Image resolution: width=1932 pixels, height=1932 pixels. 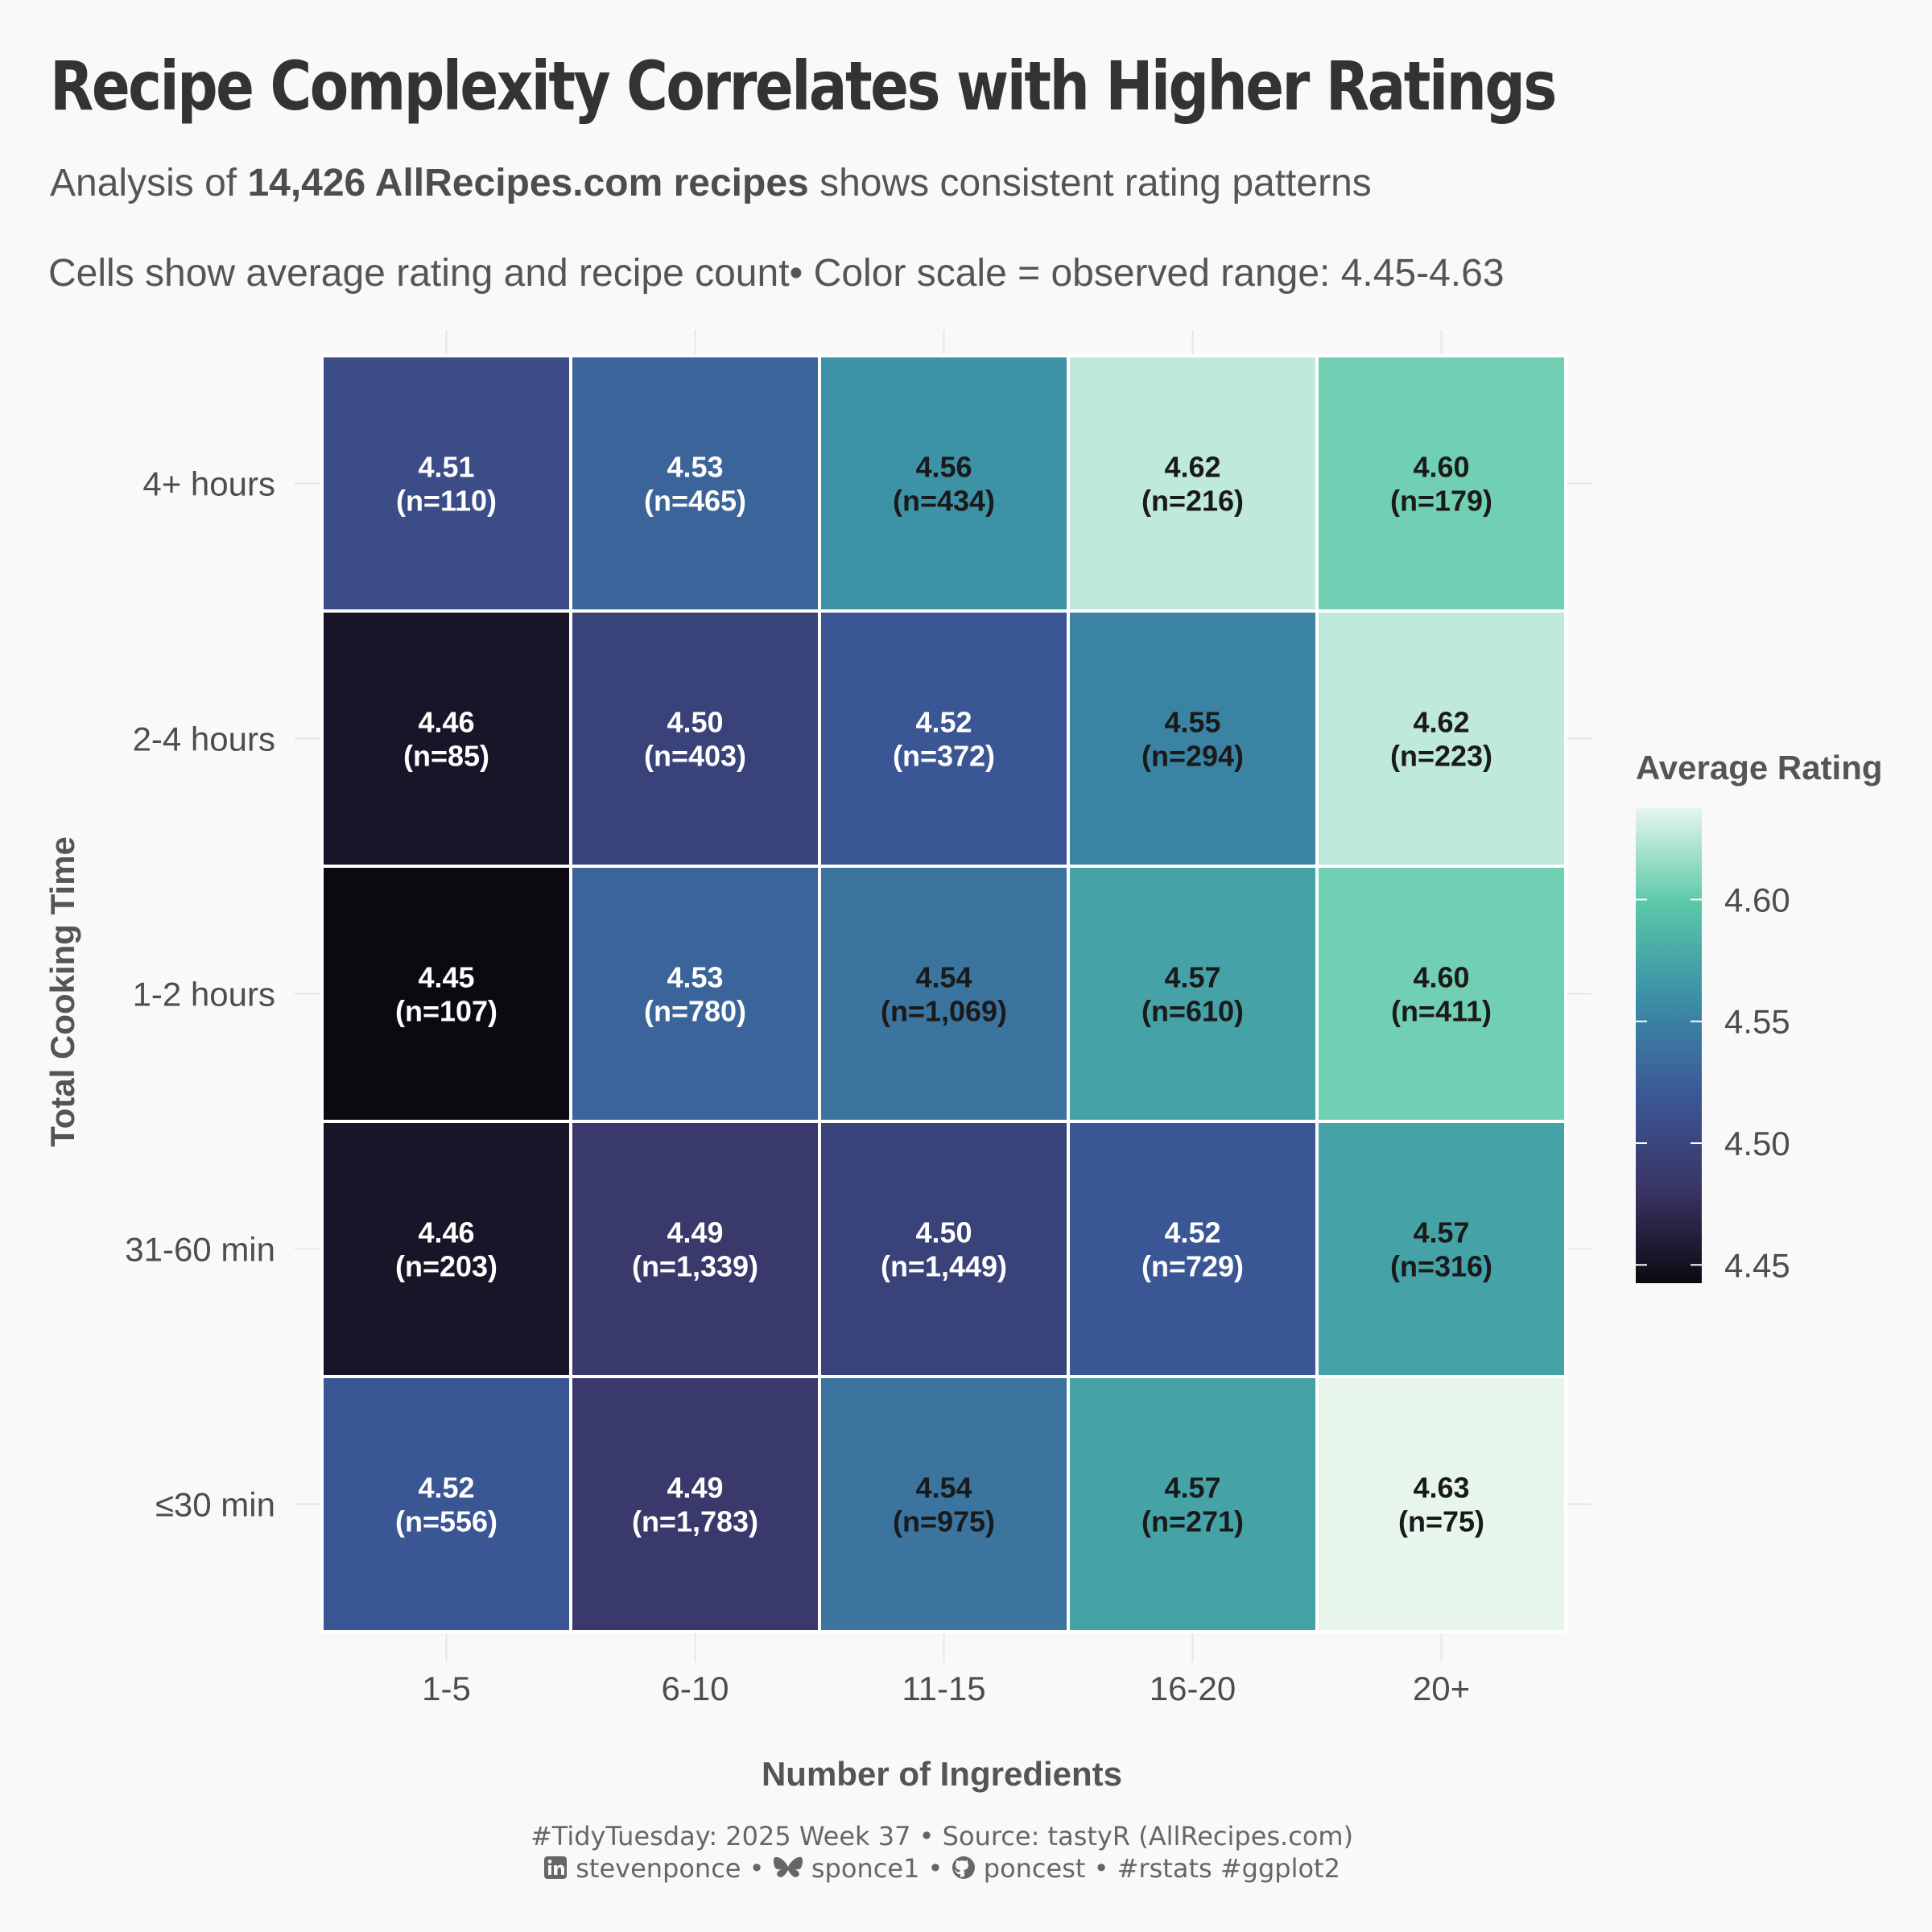 I want to click on x-axis-ticks: 1-5 6-10 11-15 16-20 20+, so click(x=946, y=1688).